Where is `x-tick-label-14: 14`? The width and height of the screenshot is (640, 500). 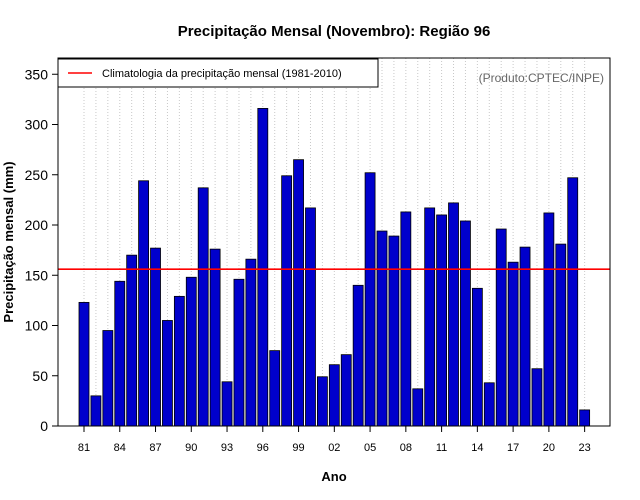 x-tick-label-14: 14 is located at coordinates (477, 448).